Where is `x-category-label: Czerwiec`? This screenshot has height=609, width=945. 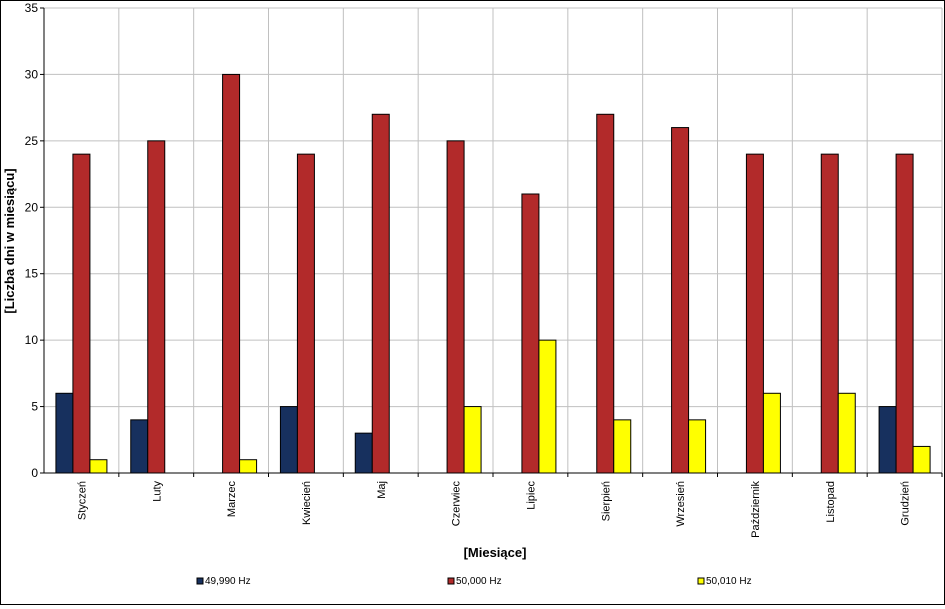 x-category-label: Czerwiec is located at coordinates (457, 504).